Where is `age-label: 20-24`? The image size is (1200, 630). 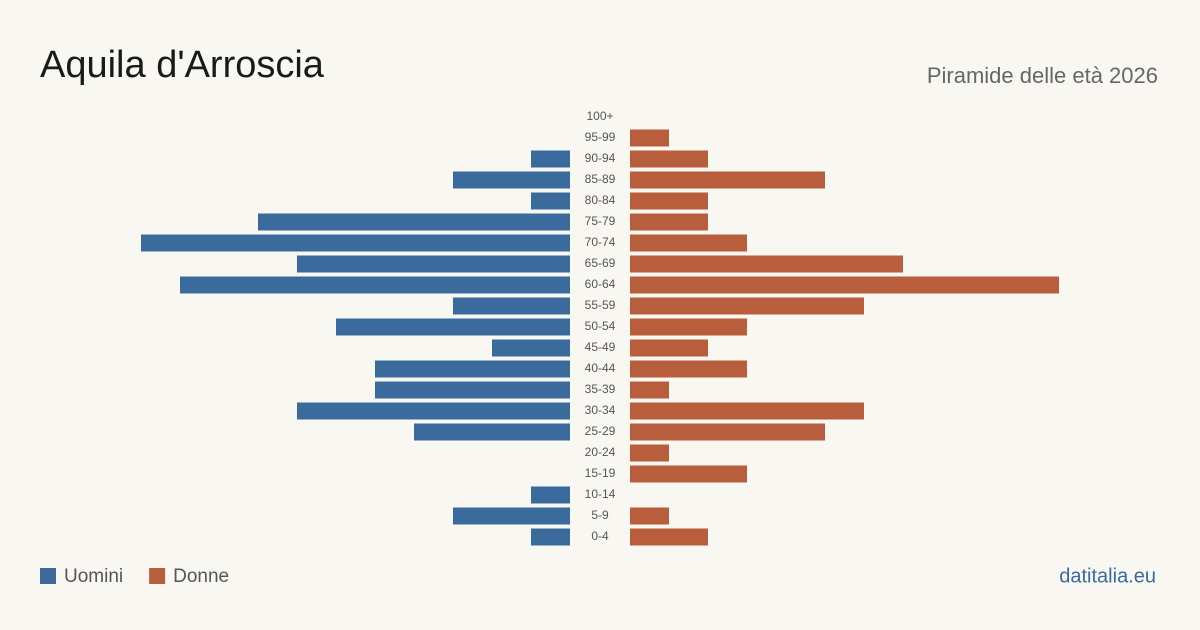 age-label: 20-24 is located at coordinates (600, 452).